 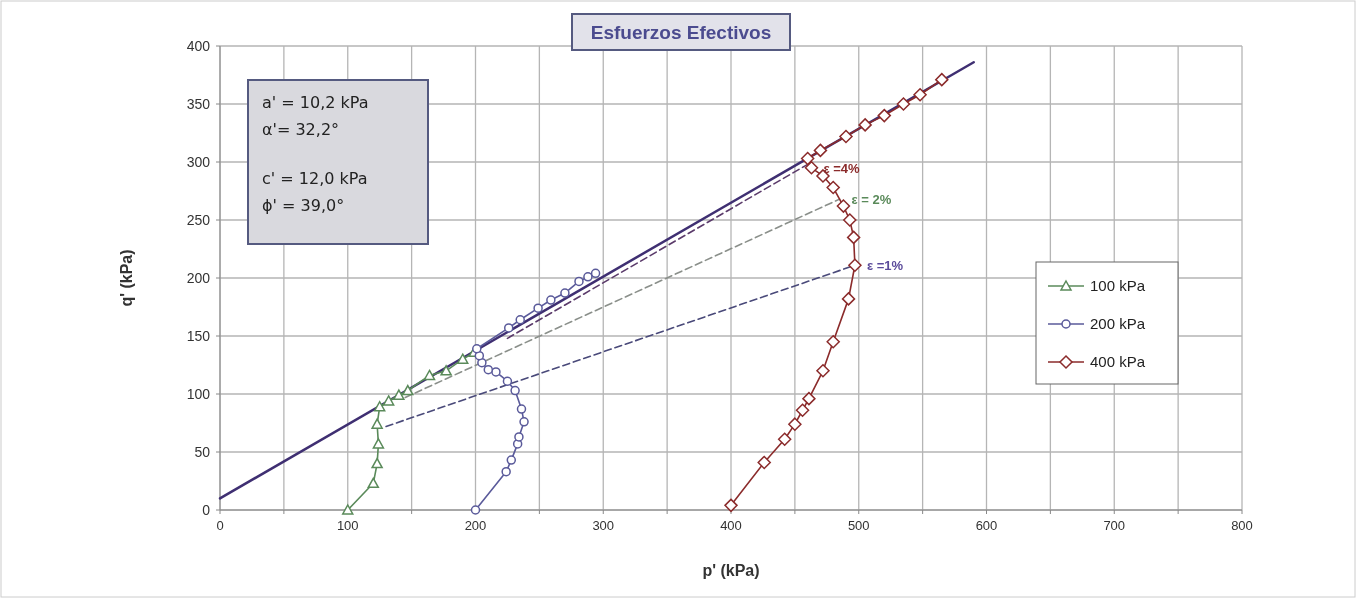 What do you see at coordinates (603, 525) in the screenshot?
I see `x-tick-label: 300` at bounding box center [603, 525].